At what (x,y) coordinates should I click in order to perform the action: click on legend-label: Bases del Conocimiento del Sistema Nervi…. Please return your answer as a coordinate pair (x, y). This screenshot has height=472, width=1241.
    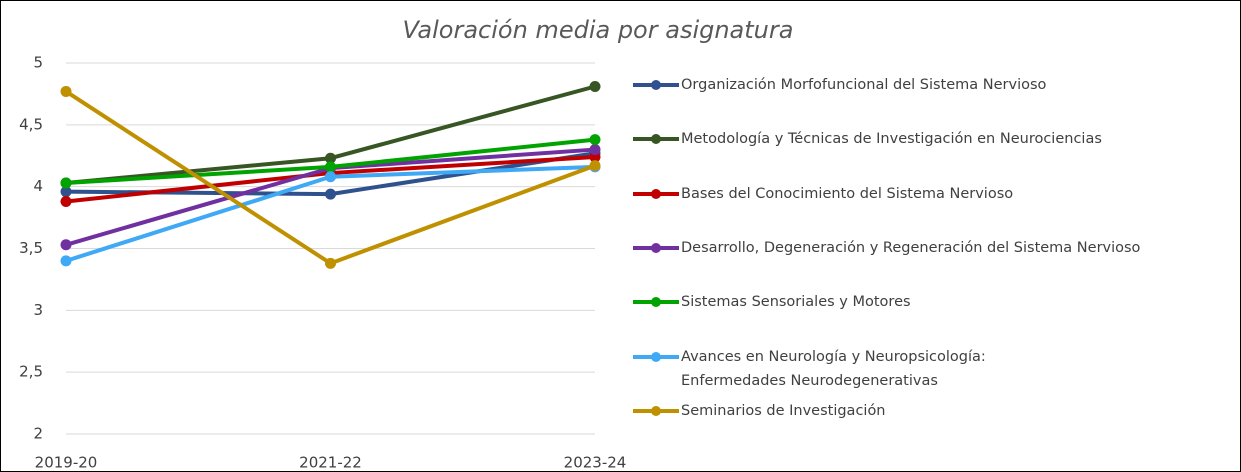
    Looking at the image, I should click on (847, 193).